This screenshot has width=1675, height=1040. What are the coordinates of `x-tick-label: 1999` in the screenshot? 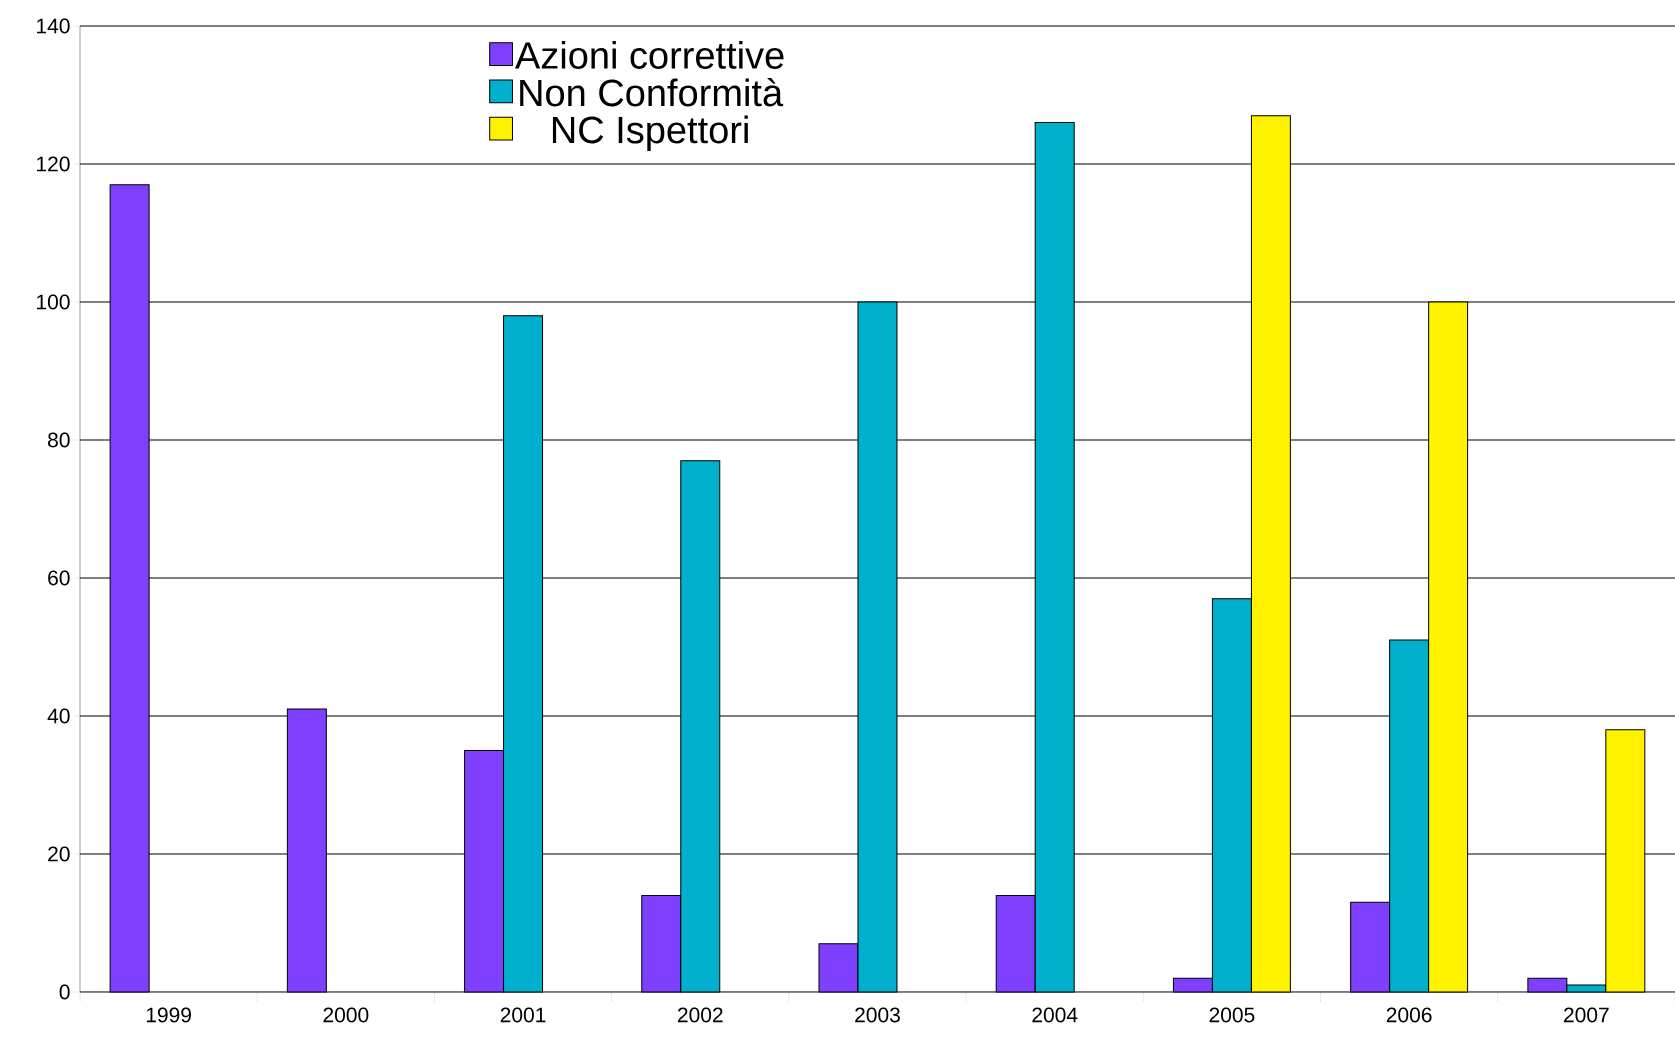 It's located at (168, 1015).